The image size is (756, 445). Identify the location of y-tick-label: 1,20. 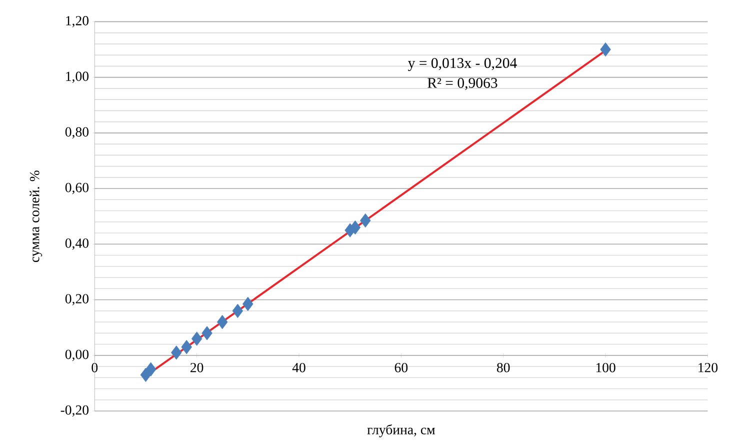
(77, 22).